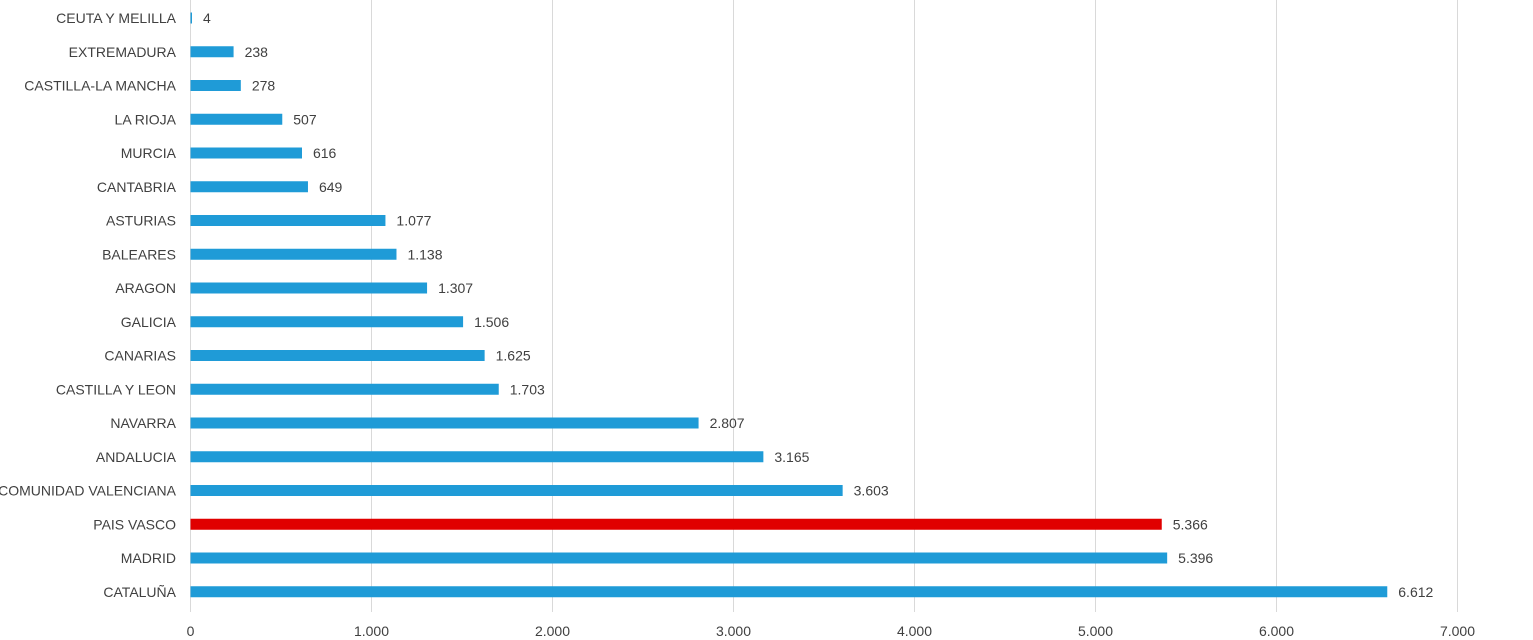  I want to click on value-label: 1.703, so click(527, 389).